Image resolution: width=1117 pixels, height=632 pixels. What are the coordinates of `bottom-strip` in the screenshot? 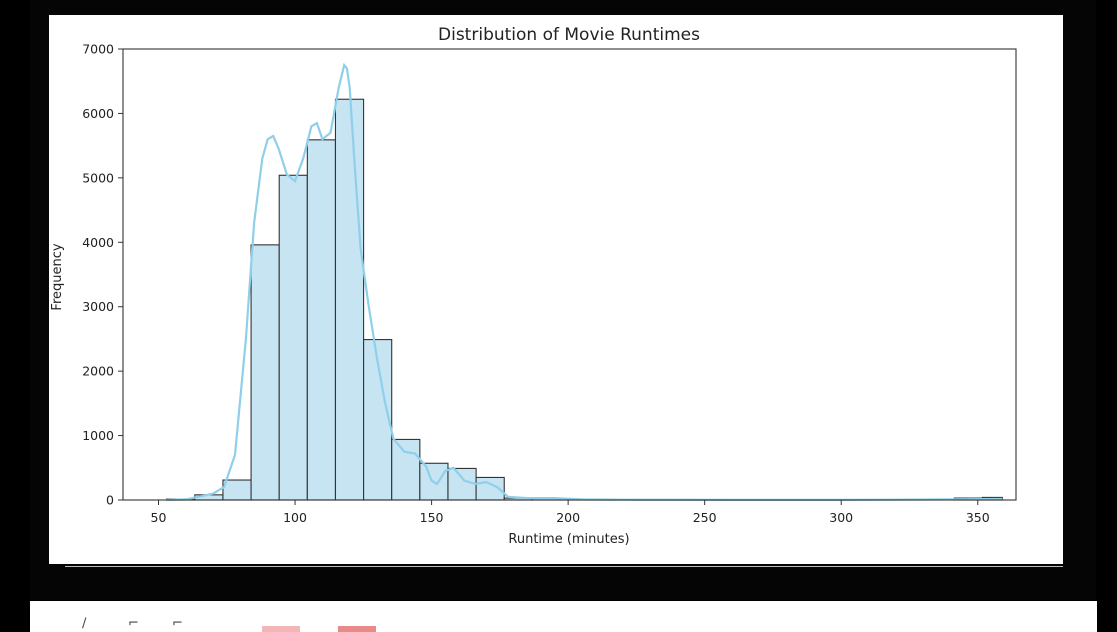 It's located at (563, 616).